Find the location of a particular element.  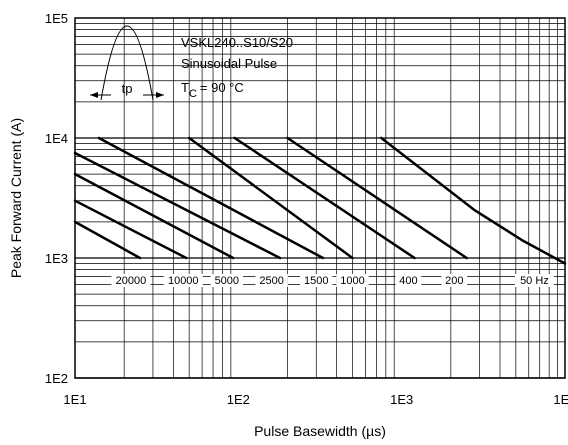

series-label: 1500 is located at coordinates (316, 281).